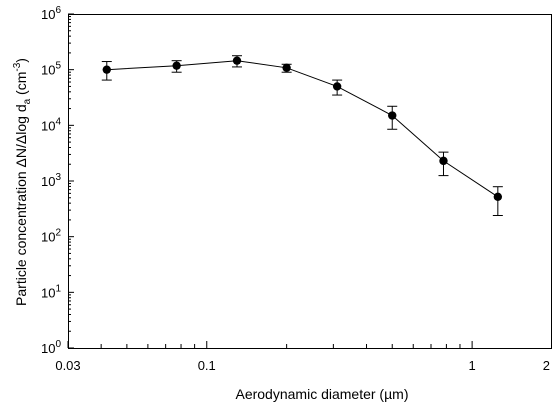 Image resolution: width=552 pixels, height=408 pixels. What do you see at coordinates (27, 101) in the screenshot?
I see `y-axis-label-subscript: a` at bounding box center [27, 101].